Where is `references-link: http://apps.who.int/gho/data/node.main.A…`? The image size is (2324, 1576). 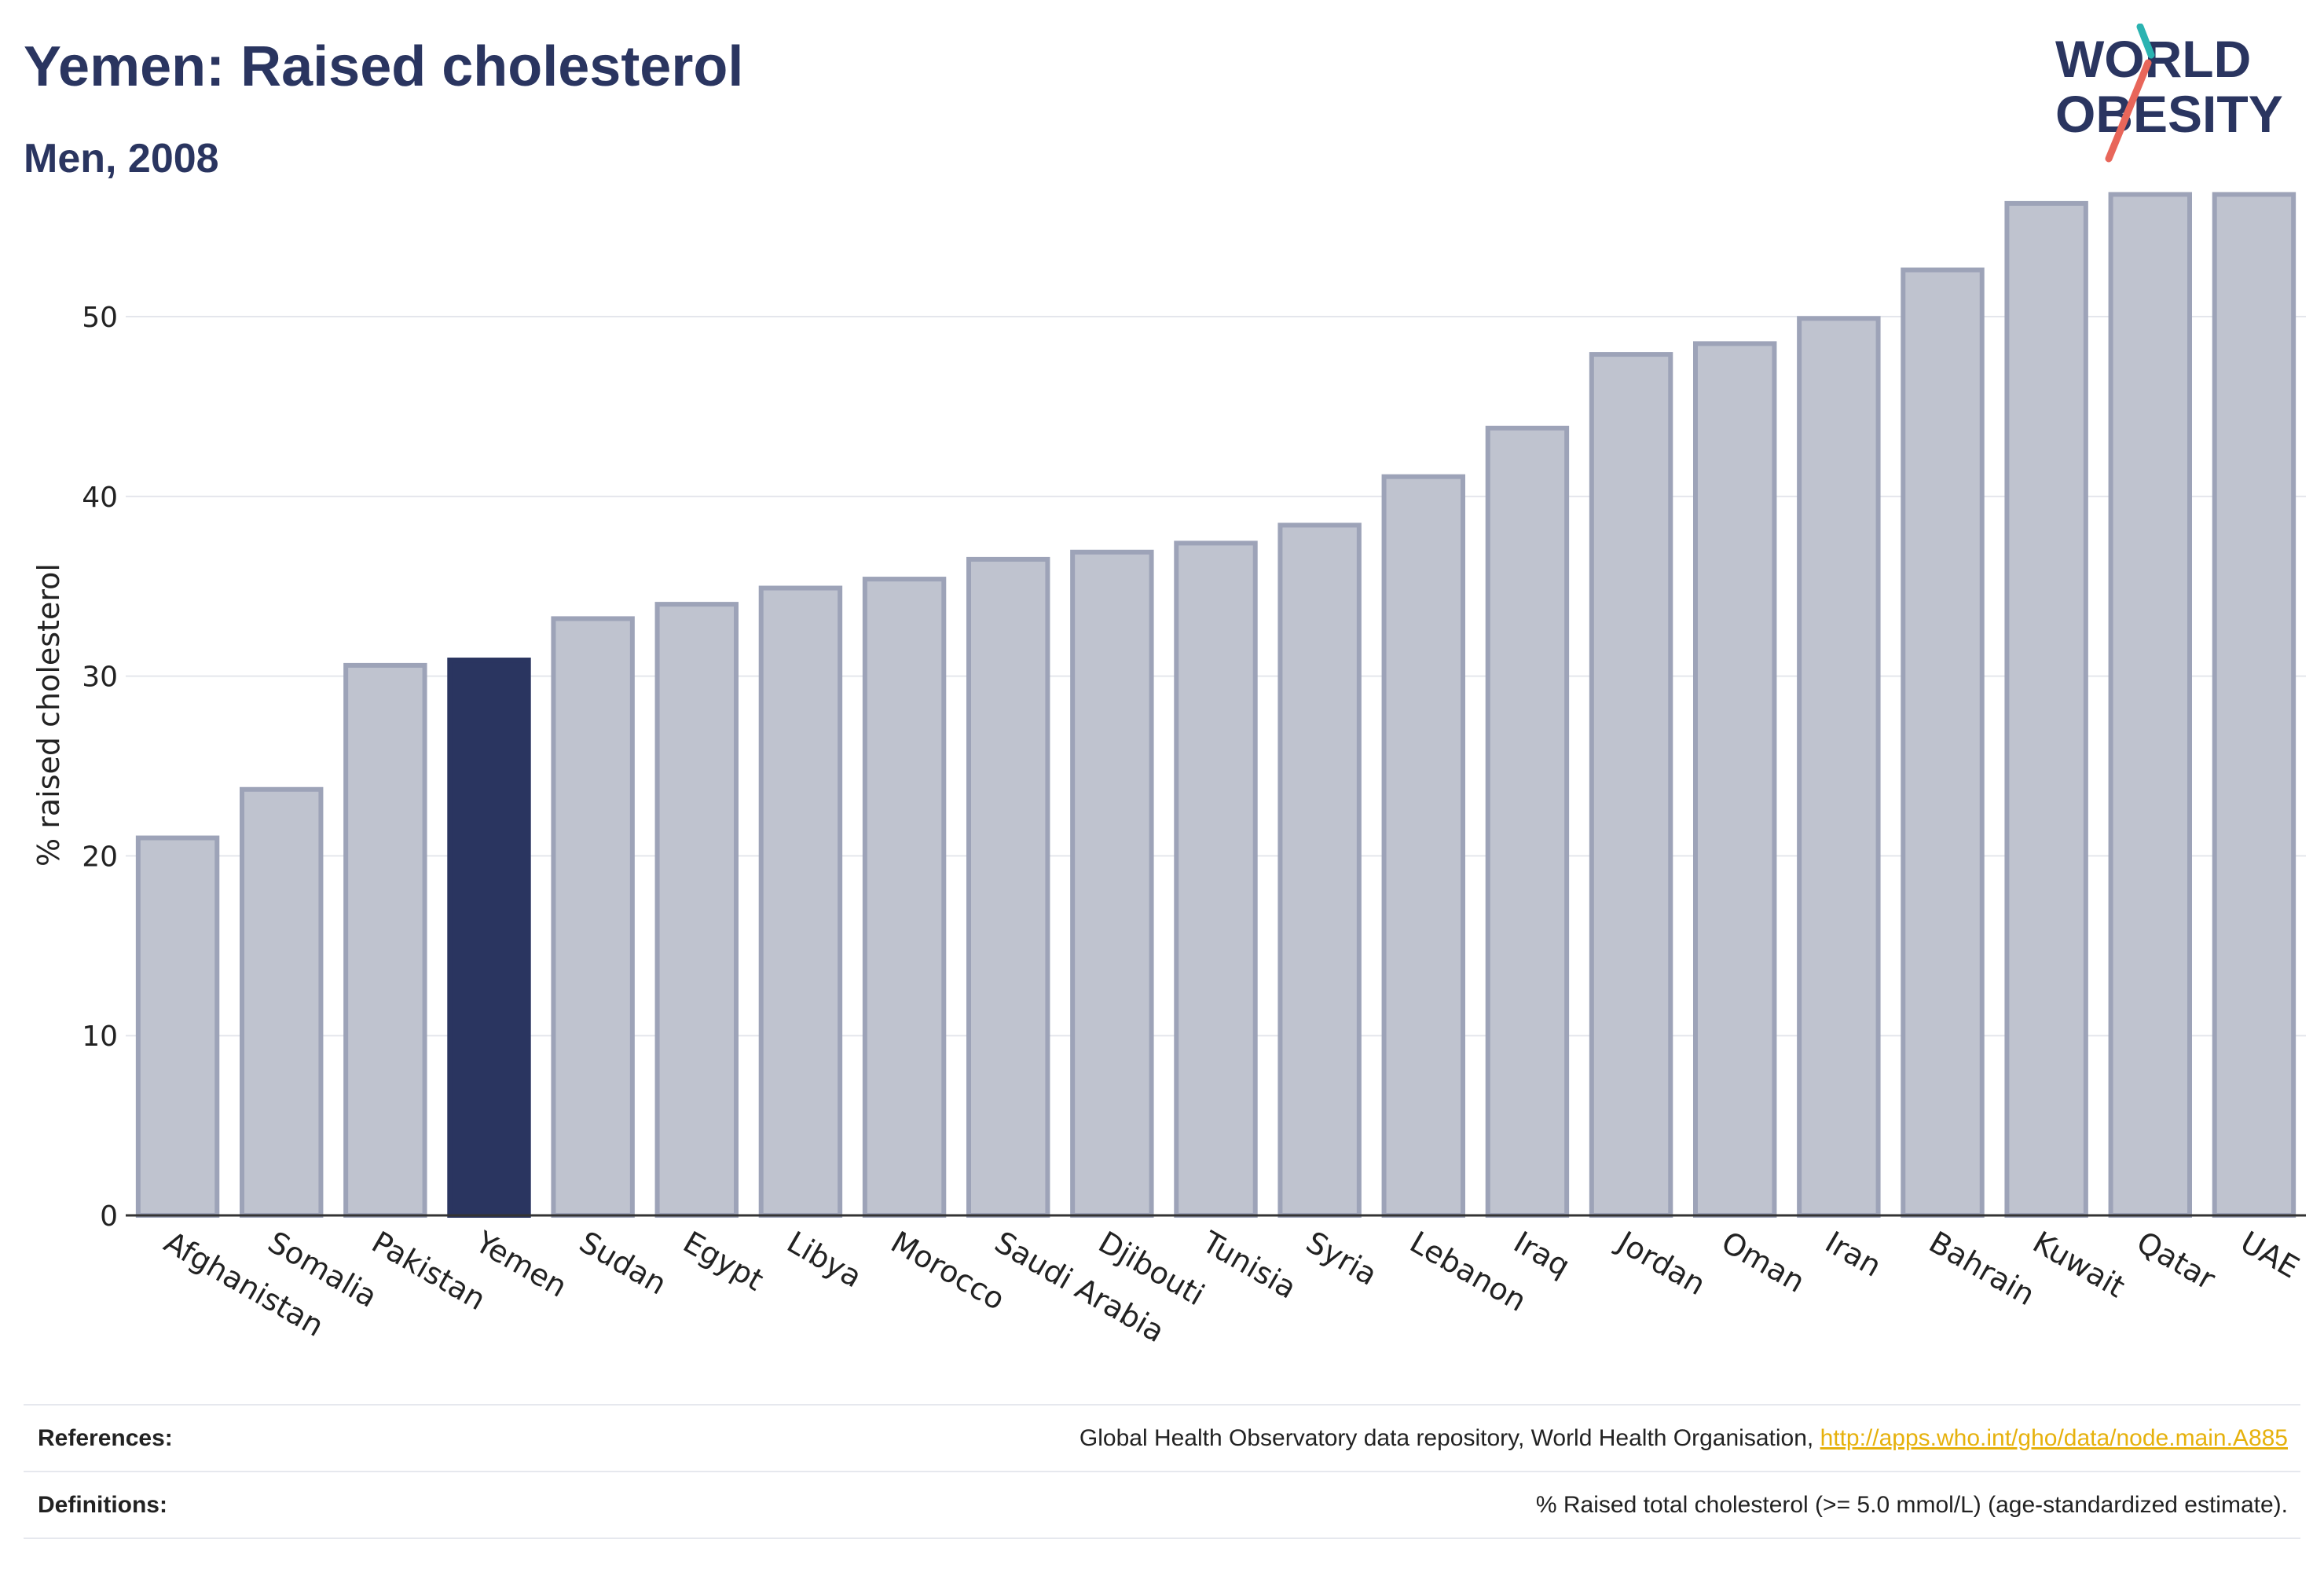
references-link: http://apps.who.int/gho/data/node.main.A… is located at coordinates (2054, 1438).